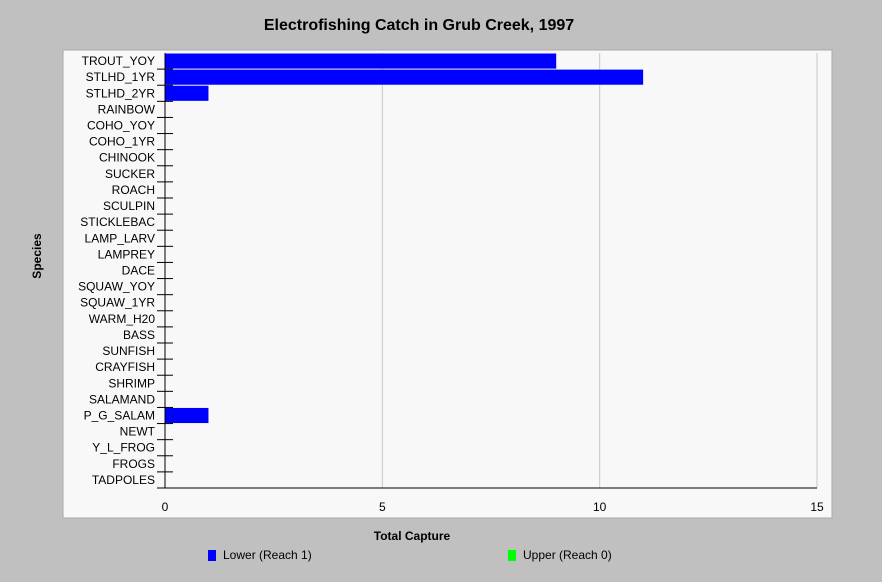 This screenshot has width=882, height=582. Describe the element at coordinates (117, 303) in the screenshot. I see `y-tick-label-squaw_1yr: SQUAW_1YR` at that location.